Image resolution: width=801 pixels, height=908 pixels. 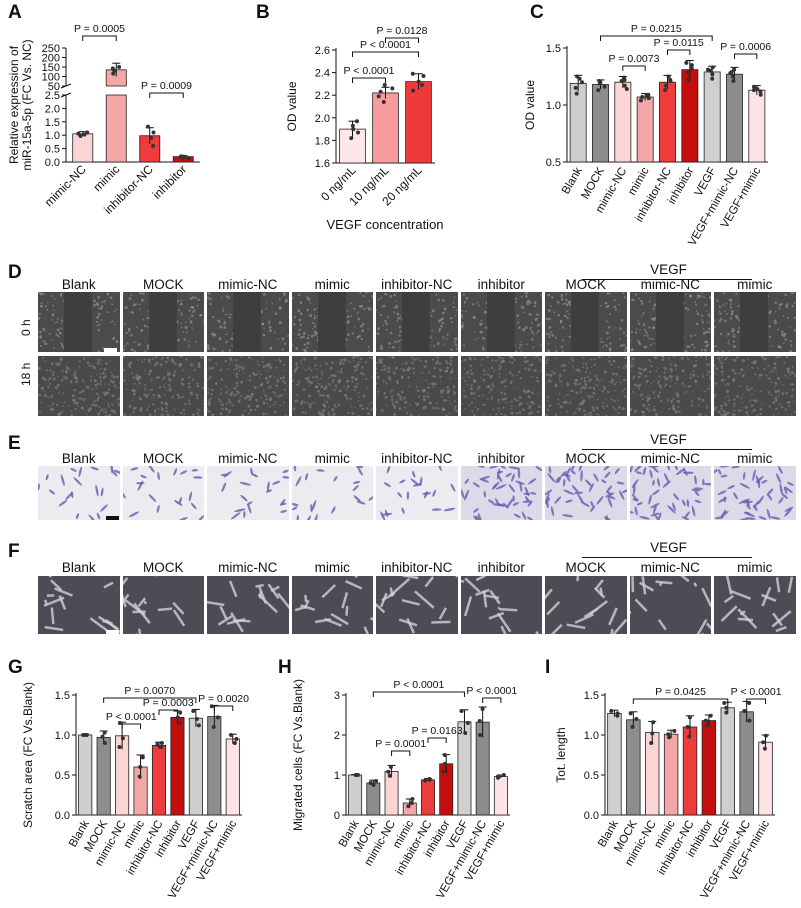 What do you see at coordinates (667, 449) in the screenshot?
I see `vegf-bracket-line` at bounding box center [667, 449].